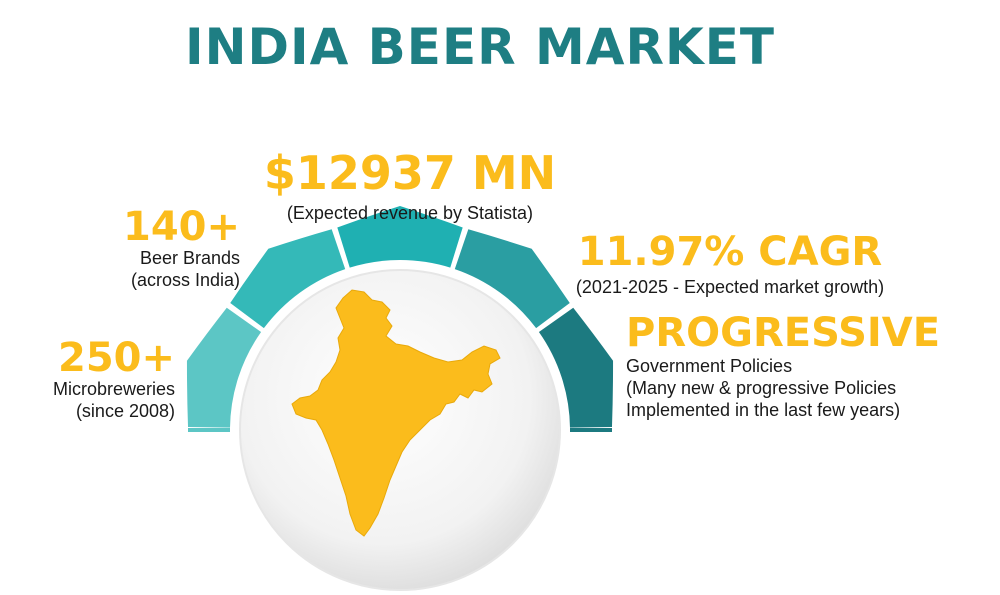 The width and height of the screenshot is (1000, 595). I want to click on brands-line1: Beer Brands, so click(189, 258).